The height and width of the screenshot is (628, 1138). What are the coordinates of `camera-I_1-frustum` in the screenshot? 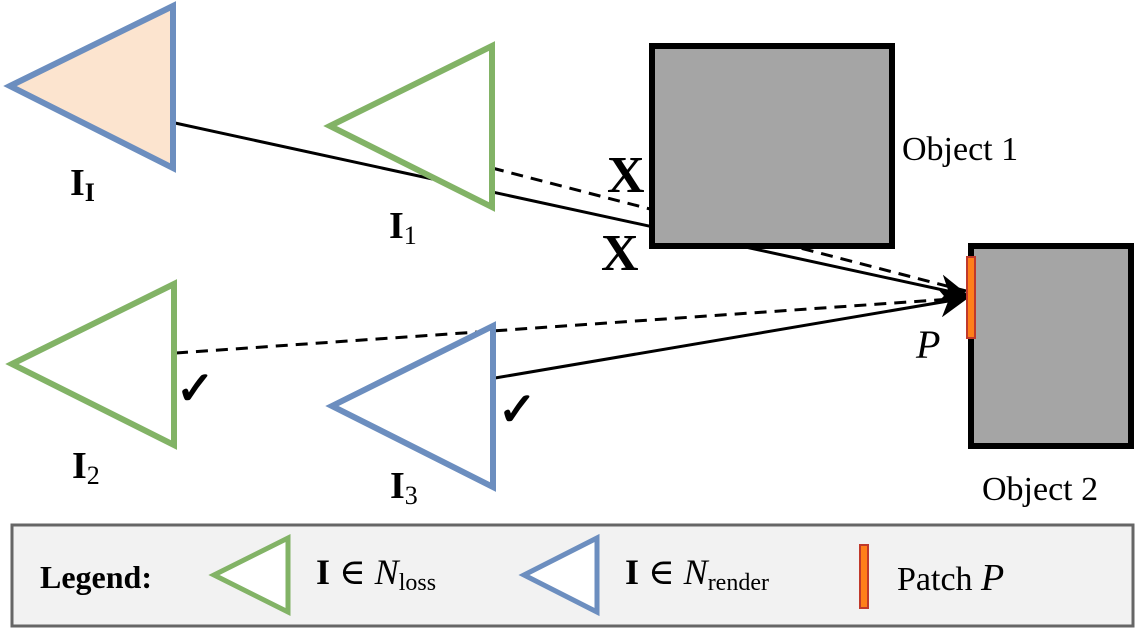 It's located at (409, 126).